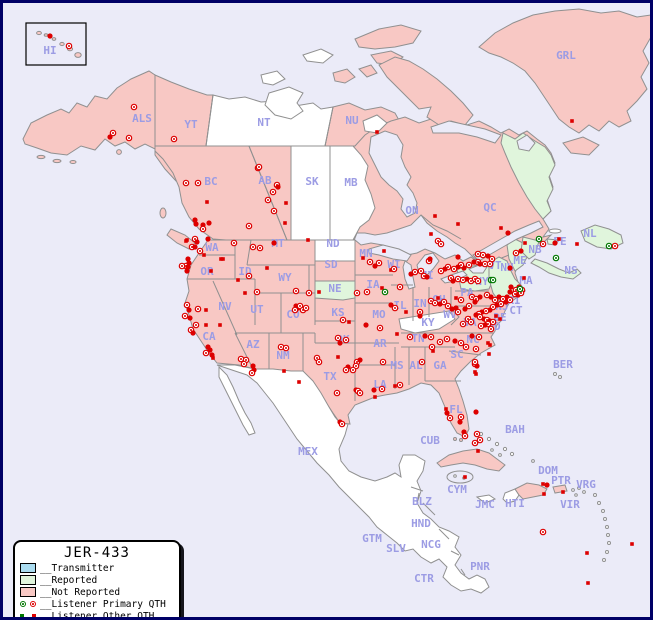  I want to click on region-label-ma: MA, so click(526, 280).